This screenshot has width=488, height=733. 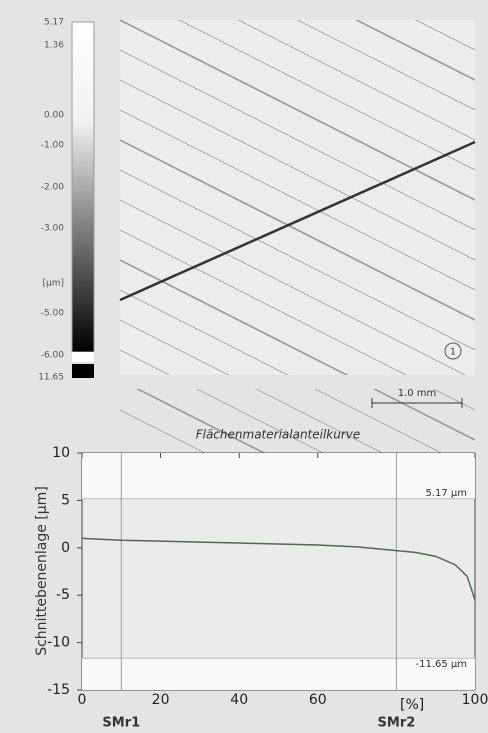 I want to click on x-tick-label: 40, so click(x=239, y=700).